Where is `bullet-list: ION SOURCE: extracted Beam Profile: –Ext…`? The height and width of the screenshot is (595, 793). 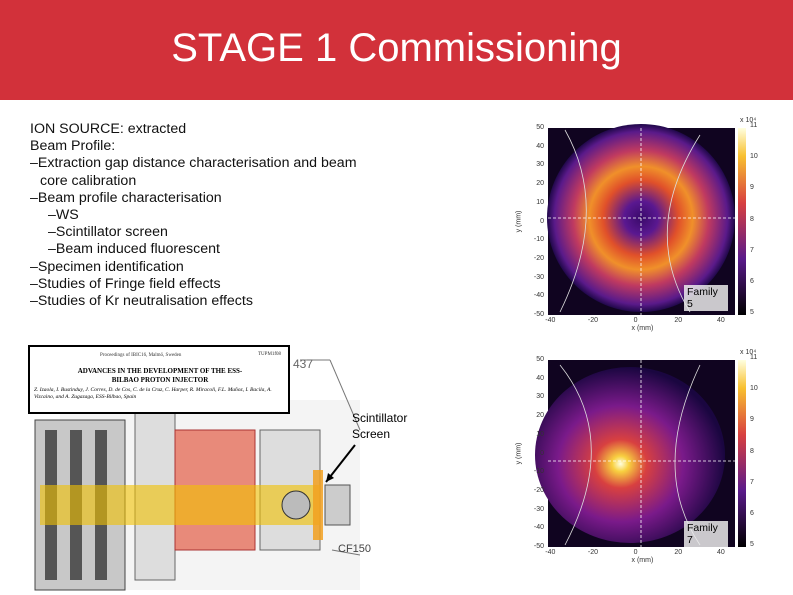
bullet-list: ION SOURCE: extracted Beam Profile: –Ext… is located at coordinates (193, 215).